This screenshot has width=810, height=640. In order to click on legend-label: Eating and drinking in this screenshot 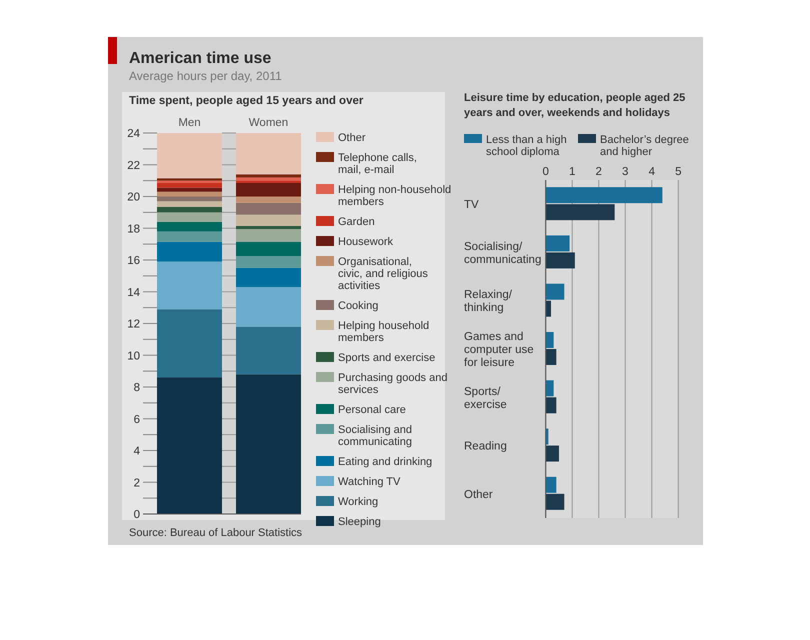, I will do `click(385, 462)`.